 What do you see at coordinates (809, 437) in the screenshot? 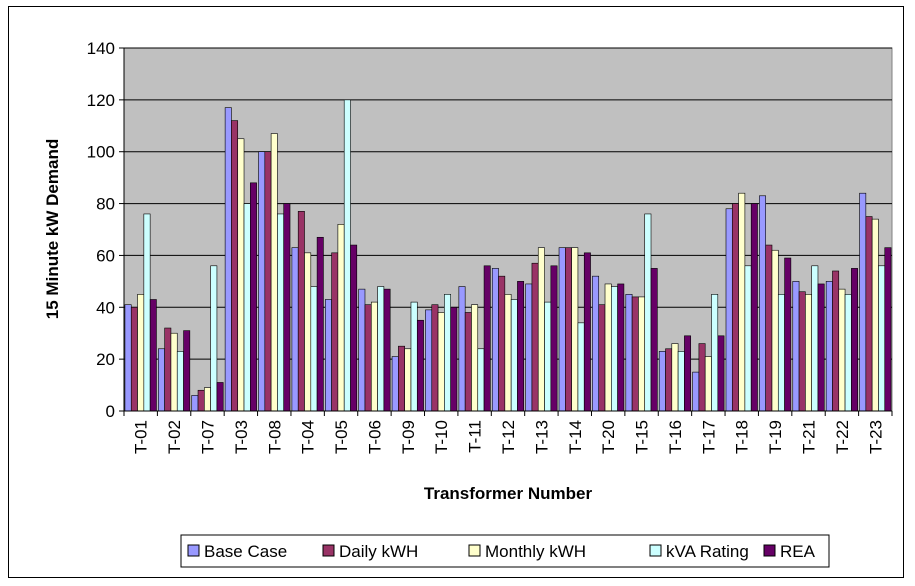
I see `x-tick-label: T-21` at bounding box center [809, 437].